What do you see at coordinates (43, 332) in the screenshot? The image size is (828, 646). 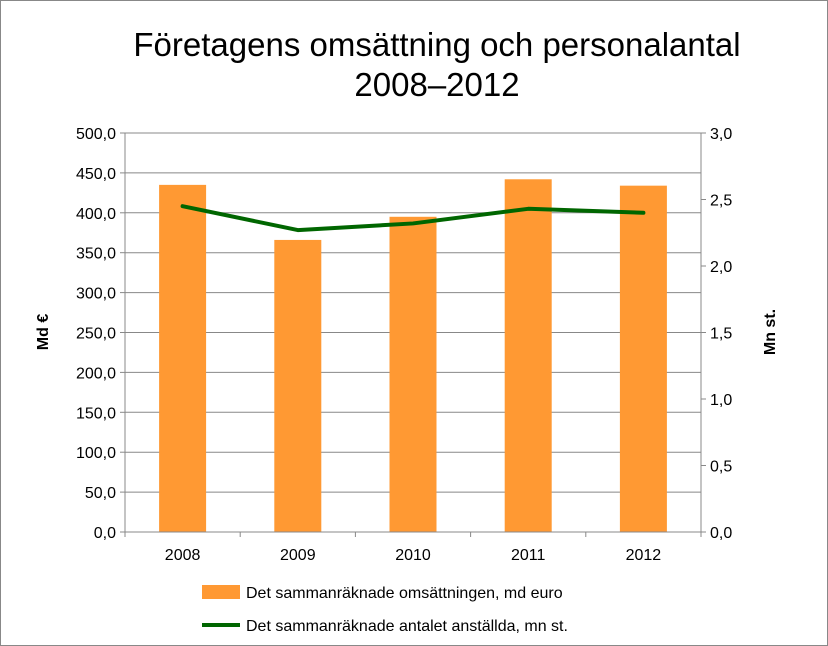 I see `y-axis-label: Md €` at bounding box center [43, 332].